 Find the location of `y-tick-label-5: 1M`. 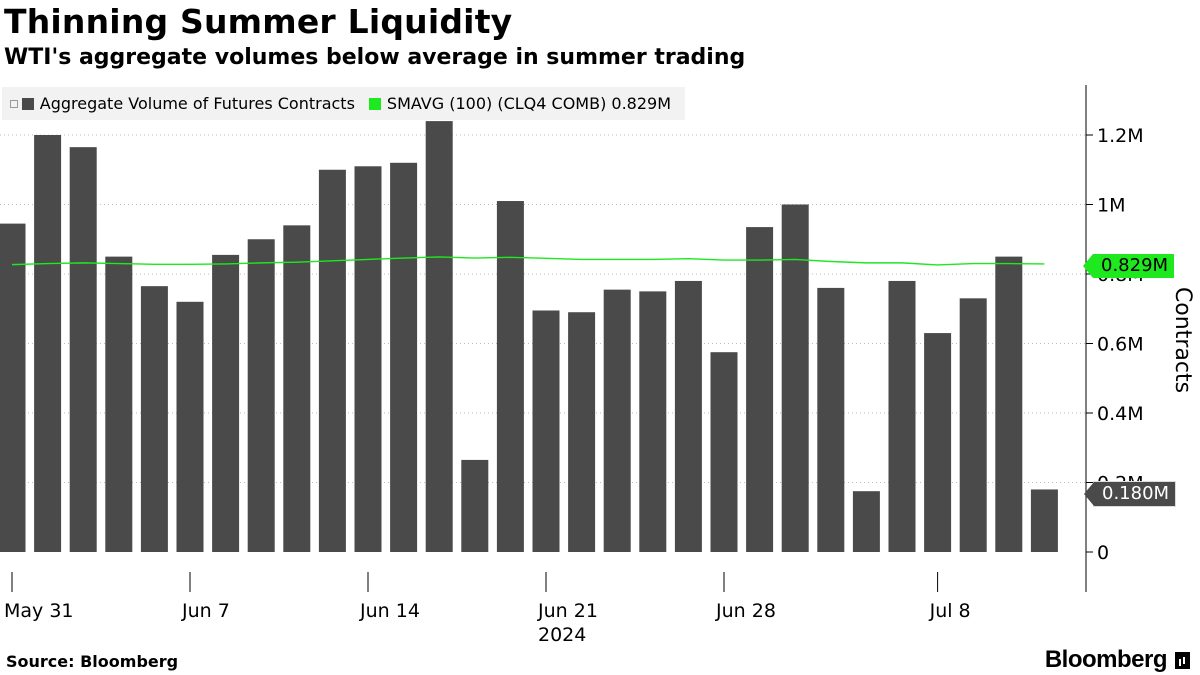

y-tick-label-5: 1M is located at coordinates (1111, 206).